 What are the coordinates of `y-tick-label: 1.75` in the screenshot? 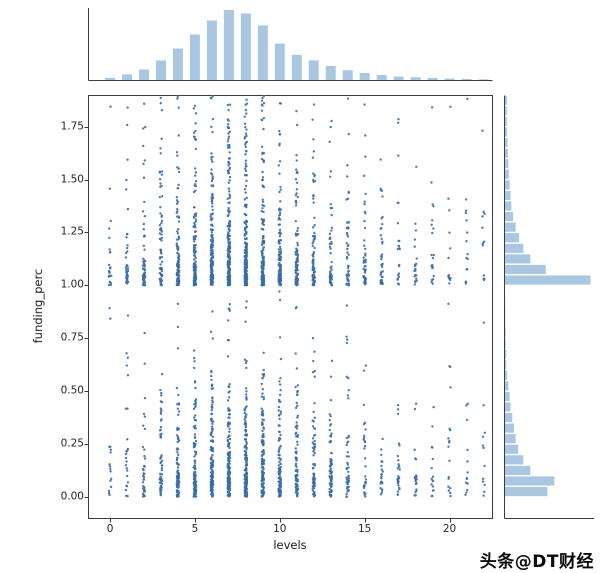 It's located at (72, 126).